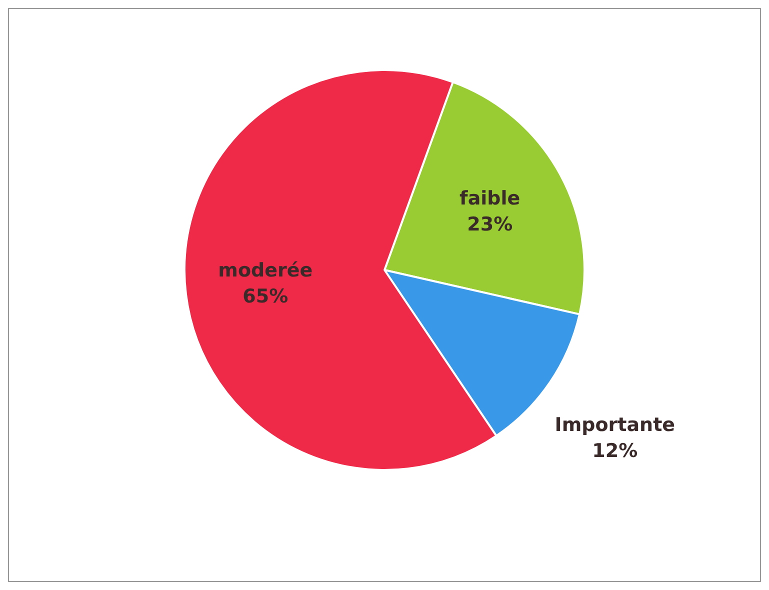  I want to click on data-label: 65%, so click(265, 297).